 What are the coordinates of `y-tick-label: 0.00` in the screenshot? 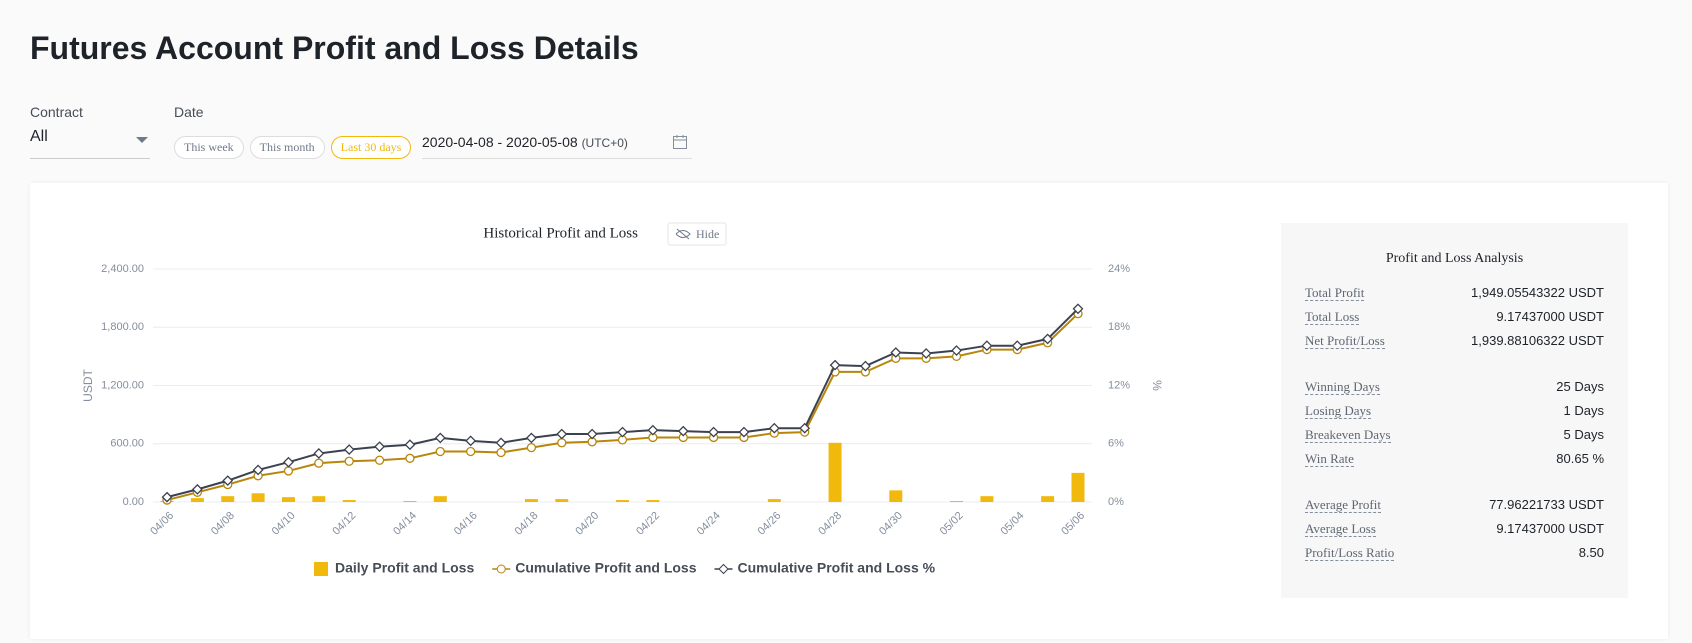 It's located at (133, 502).